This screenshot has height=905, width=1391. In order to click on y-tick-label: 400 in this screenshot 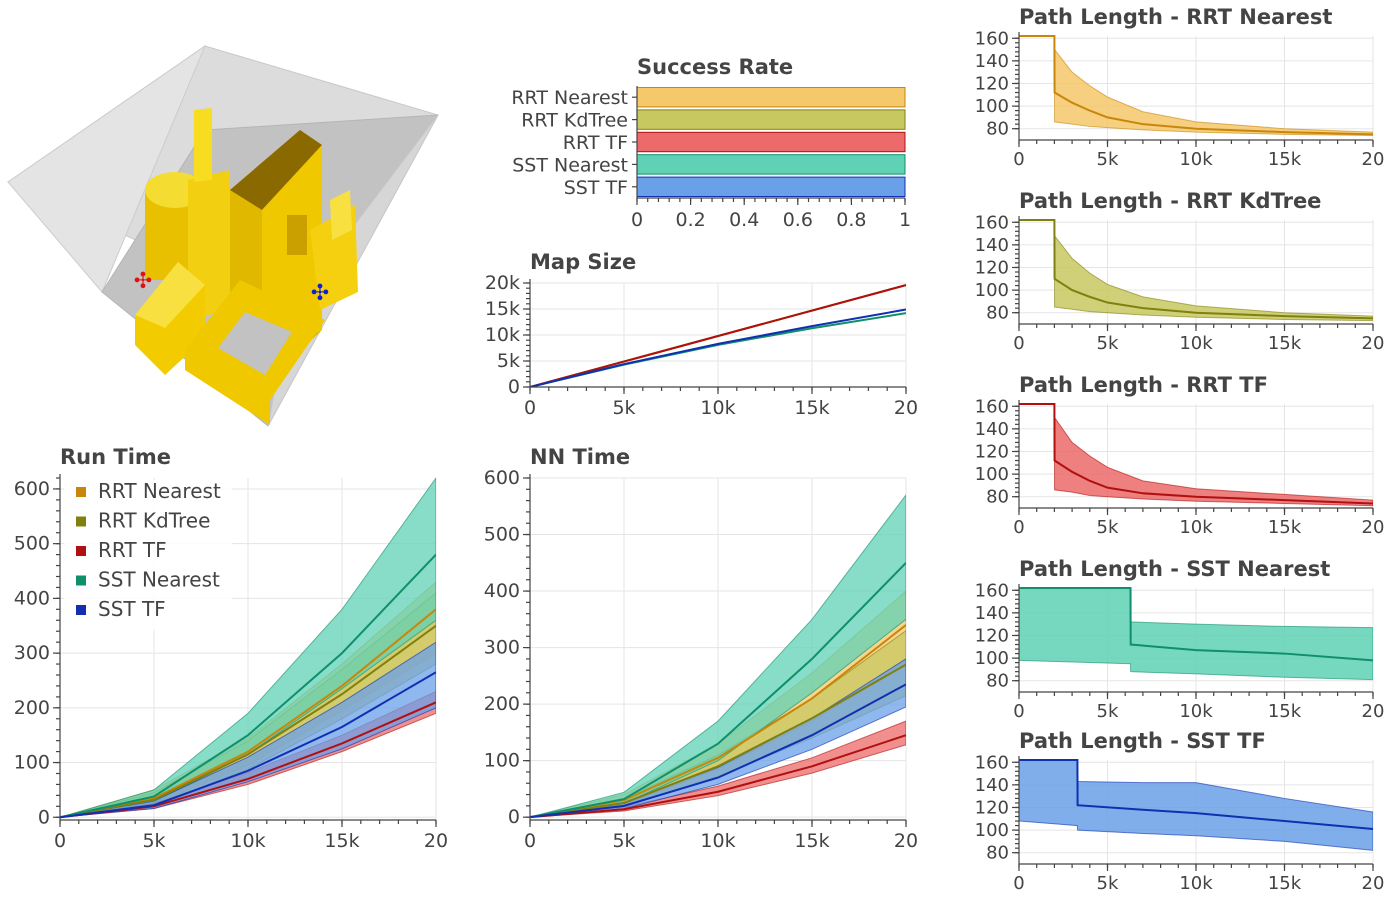, I will do `click(502, 591)`.